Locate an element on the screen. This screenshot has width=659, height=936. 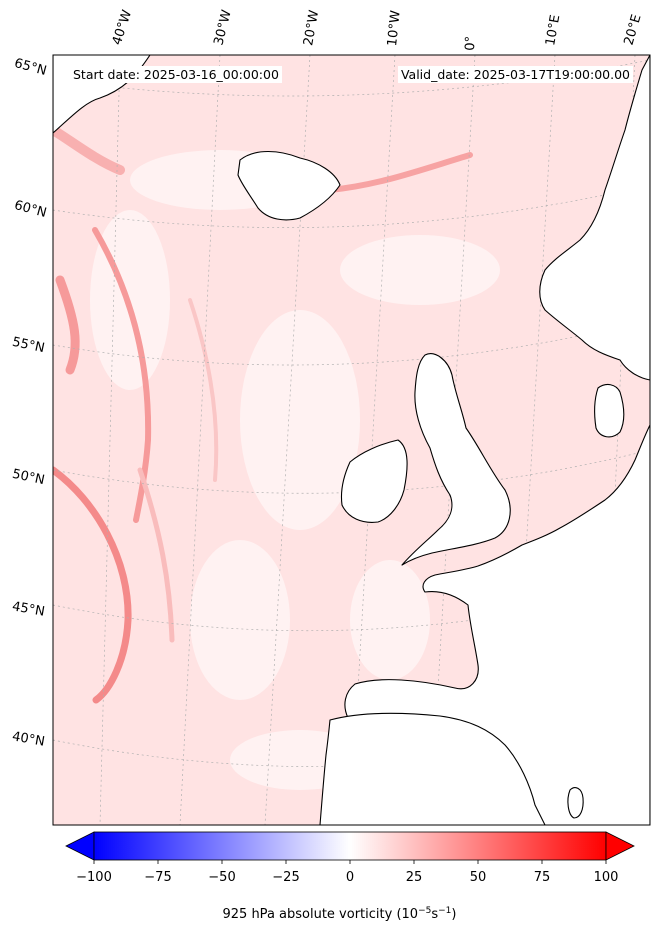
colorbar-tick-label: 0 is located at coordinates (350, 877).